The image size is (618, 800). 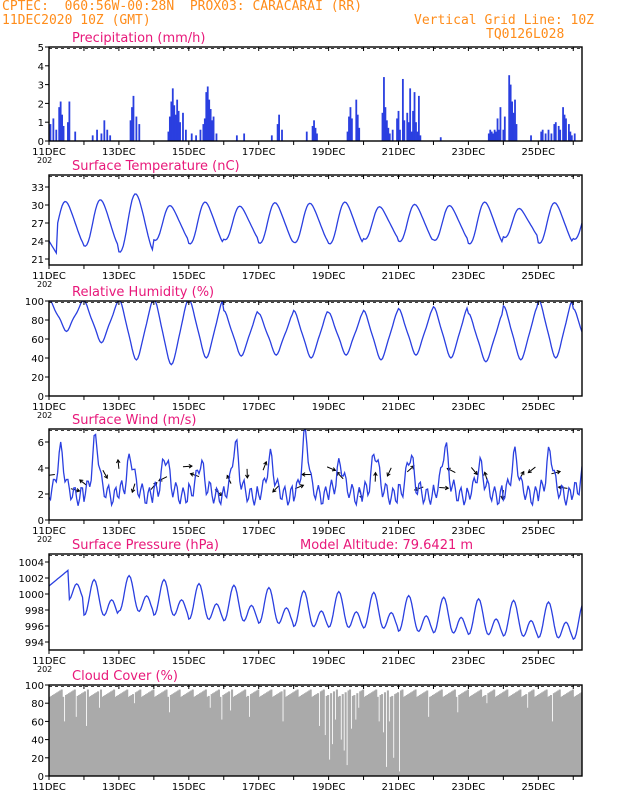 What do you see at coordinates (259, 531) in the screenshot?
I see `x-tick-label: 17DEC` at bounding box center [259, 531].